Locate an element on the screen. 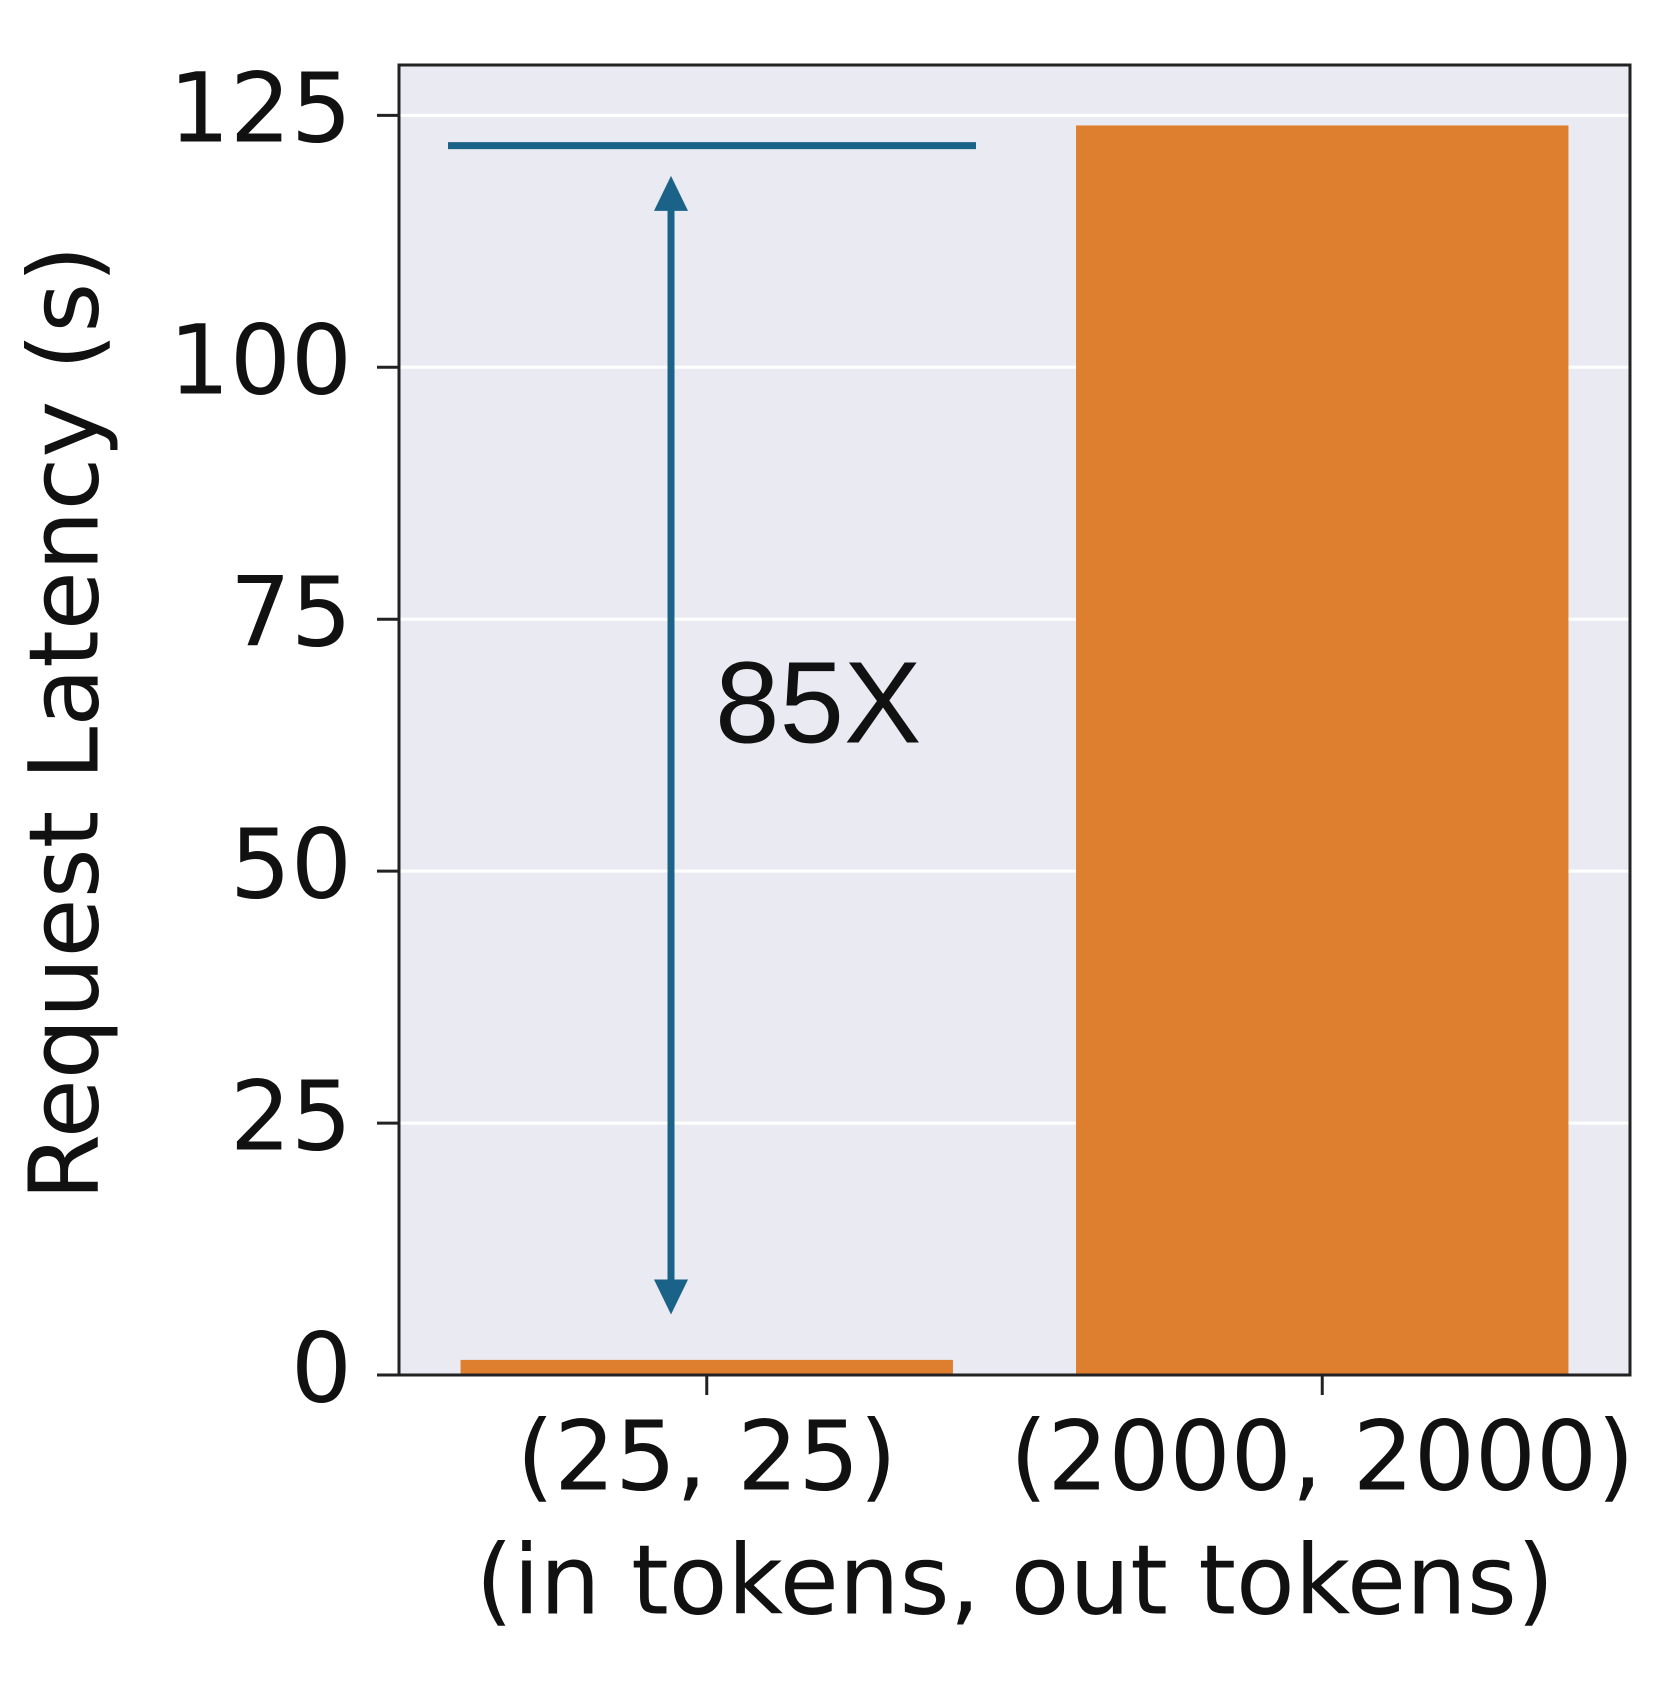 Image resolution: width=1661 pixels, height=1702 pixels. y-tick-label: 75 is located at coordinates (291, 613).